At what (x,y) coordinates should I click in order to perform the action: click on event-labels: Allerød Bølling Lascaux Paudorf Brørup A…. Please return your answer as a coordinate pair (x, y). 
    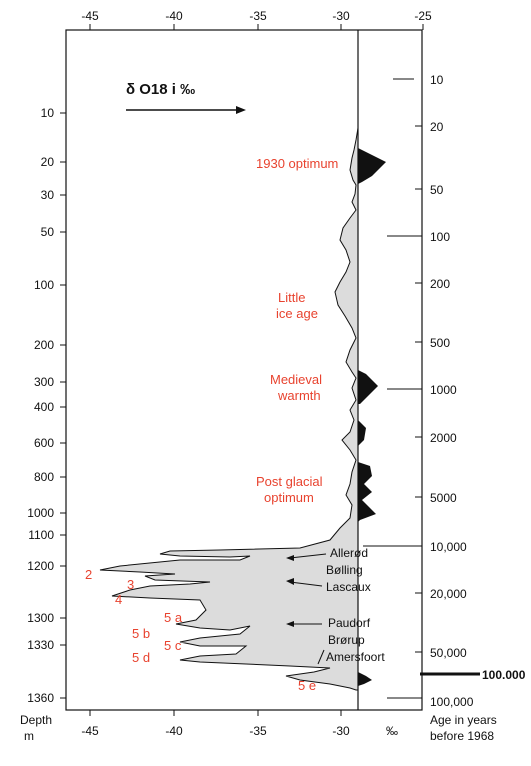
    Looking at the image, I should click on (335, 605).